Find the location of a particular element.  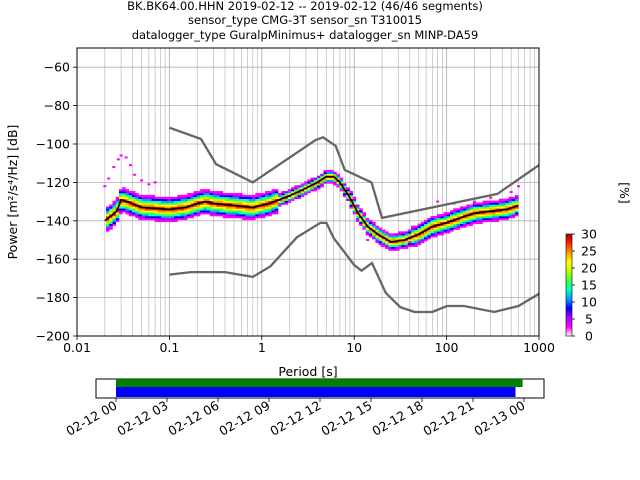

psd-outlier-cell is located at coordinates (149, 184).